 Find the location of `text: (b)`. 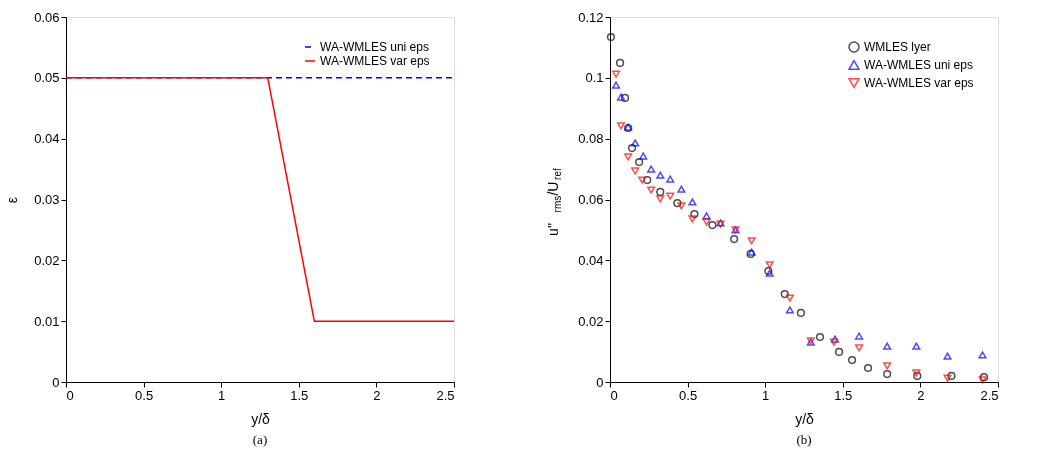

text: (b) is located at coordinates (804, 439).